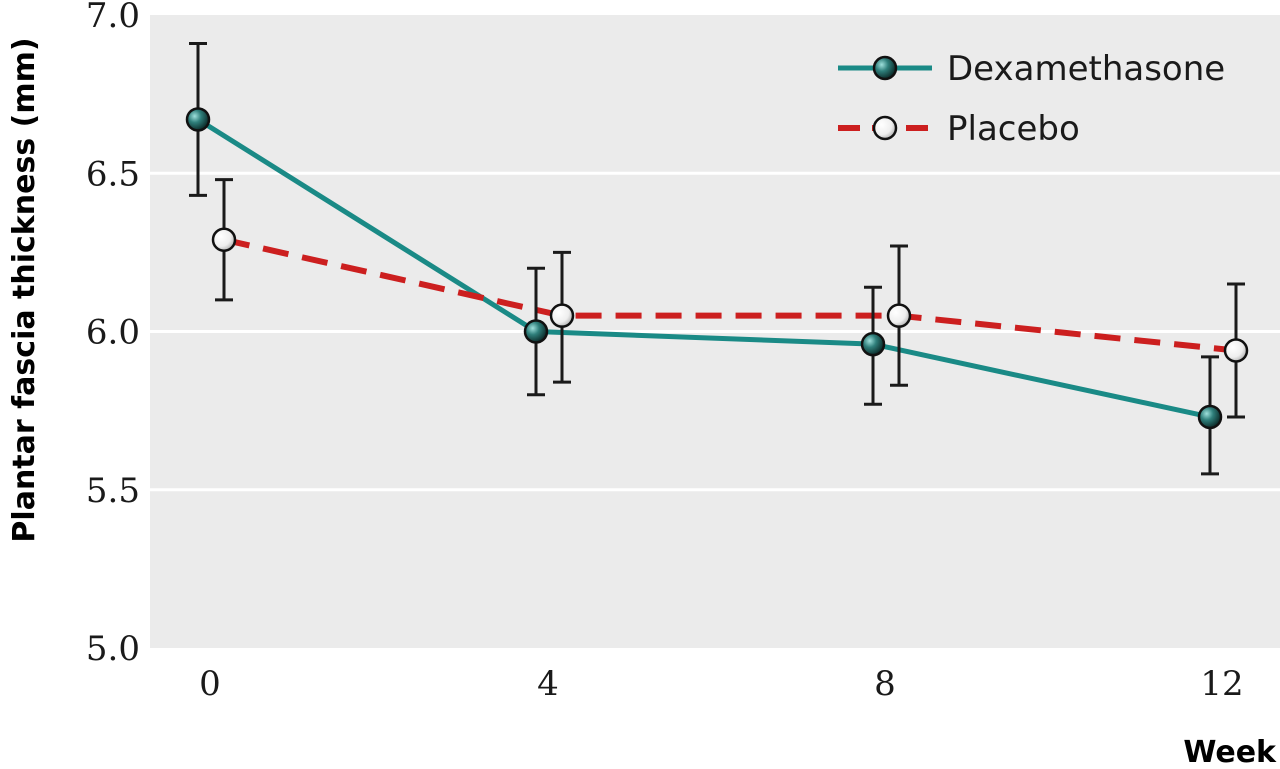  I want to click on legend-label: Dexamethasone, so click(1086, 69).